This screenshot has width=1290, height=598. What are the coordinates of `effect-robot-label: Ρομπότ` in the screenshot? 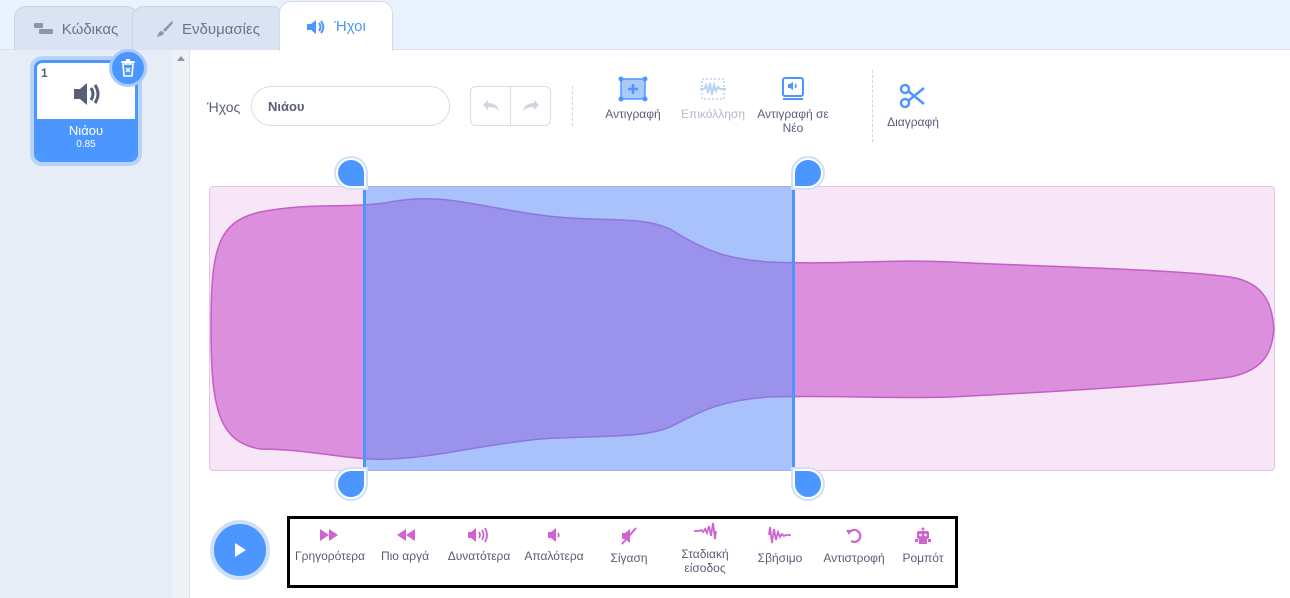 It's located at (922, 558).